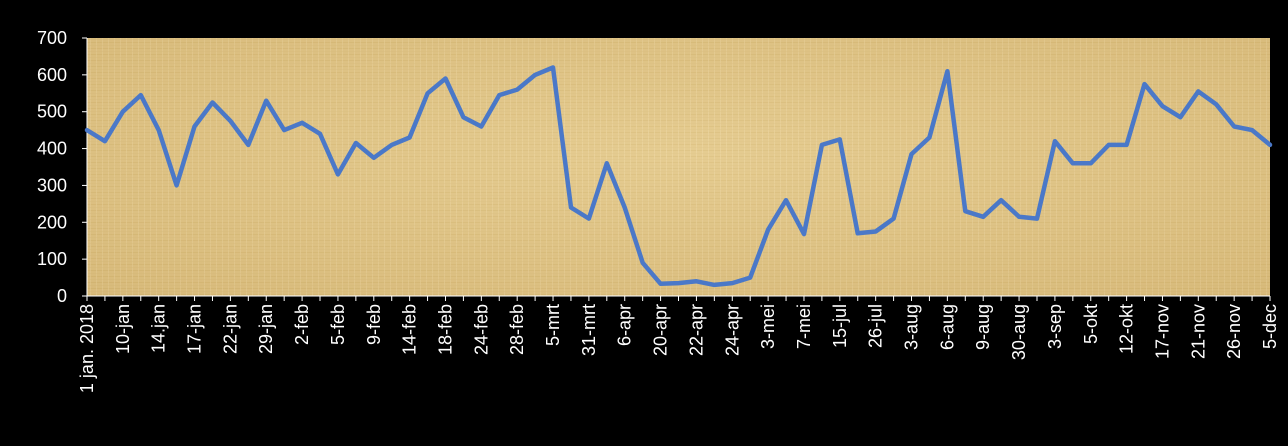 This screenshot has width=1288, height=446. Describe the element at coordinates (947, 327) in the screenshot. I see `x-tick-label: 6-aug` at that location.